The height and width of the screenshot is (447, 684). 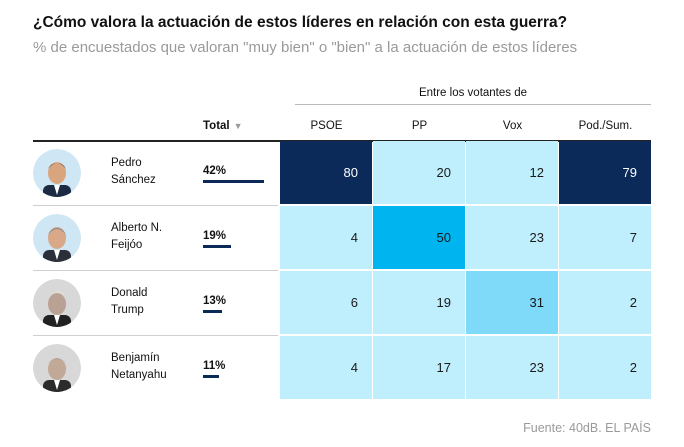 I want to click on leader-last-name: Sánchez, so click(x=133, y=180).